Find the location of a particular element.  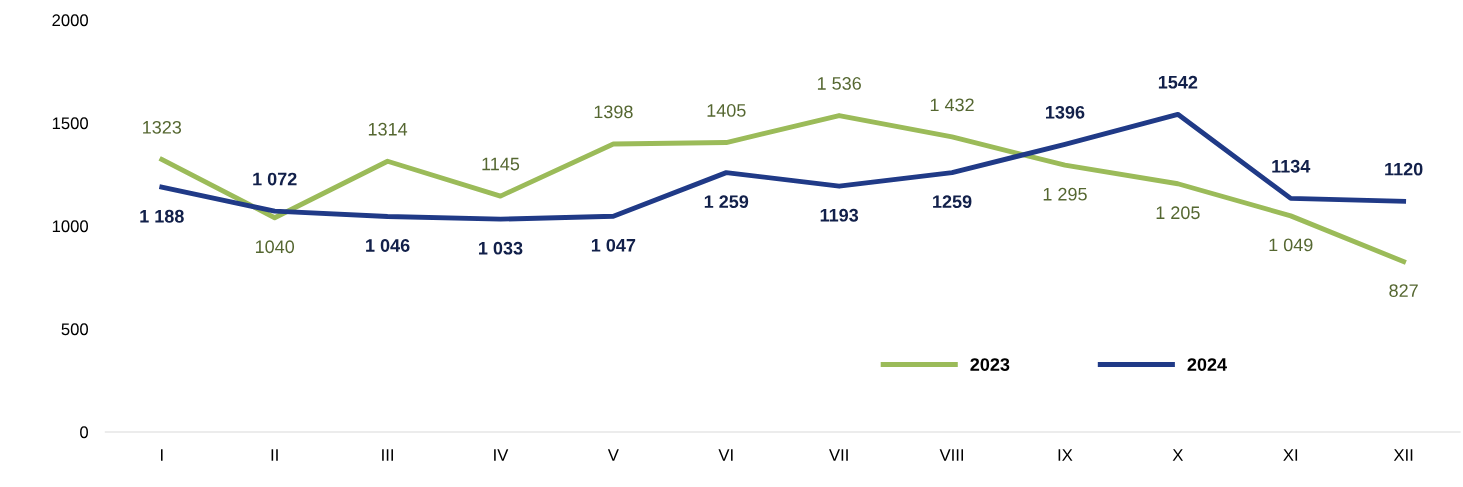

data-label: 1314 is located at coordinates (388, 129).